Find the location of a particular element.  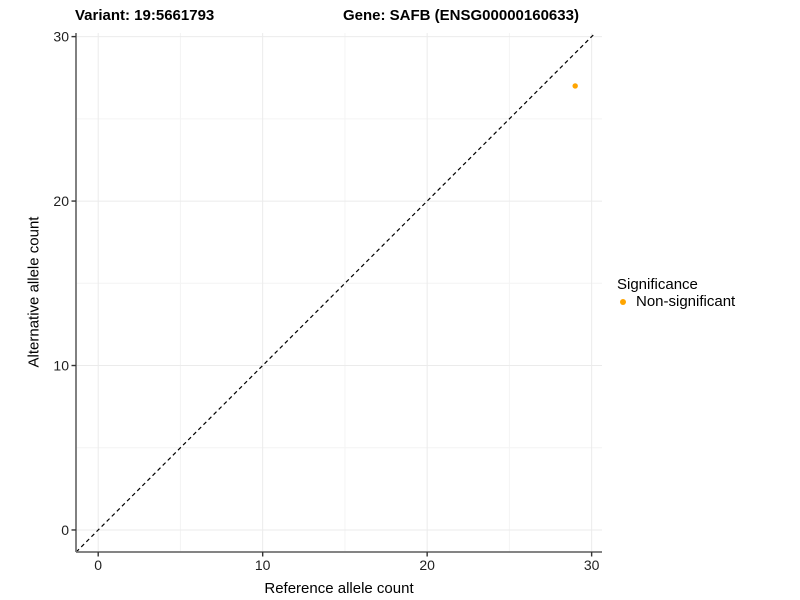

legend-point-swatch-icon is located at coordinates (623, 301).